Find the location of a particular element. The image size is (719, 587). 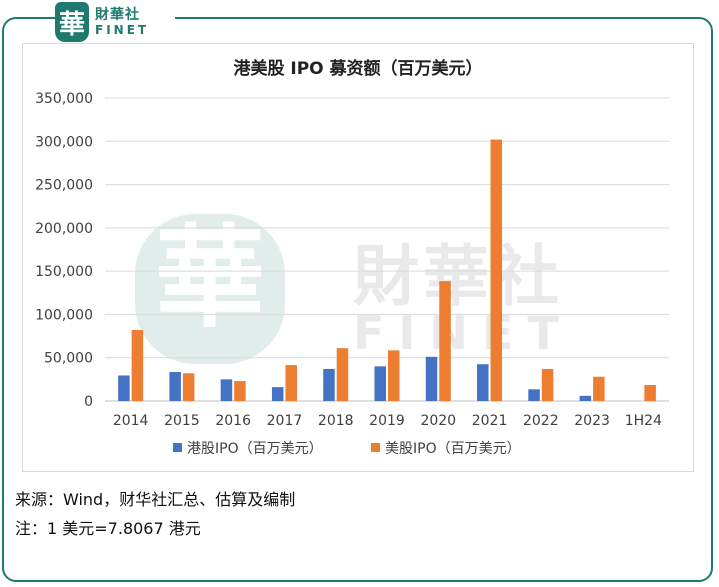

legend-item-hk: 港股IPO（百万美元） is located at coordinates (248, 449).